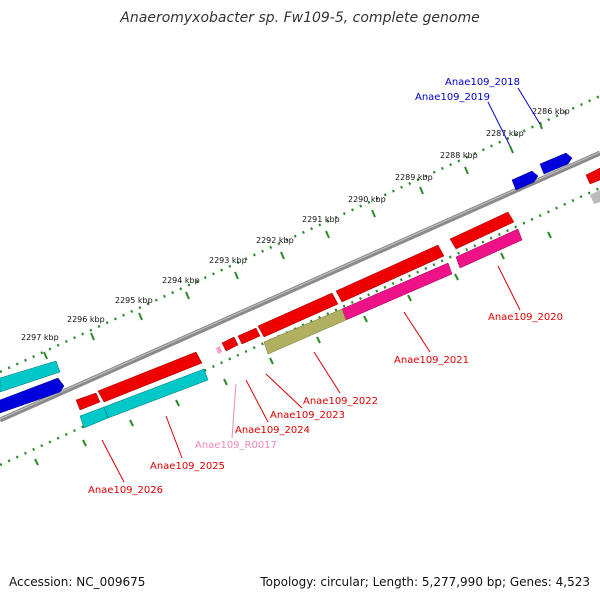  I want to click on scale-label: 2294 kbp, so click(181, 280).